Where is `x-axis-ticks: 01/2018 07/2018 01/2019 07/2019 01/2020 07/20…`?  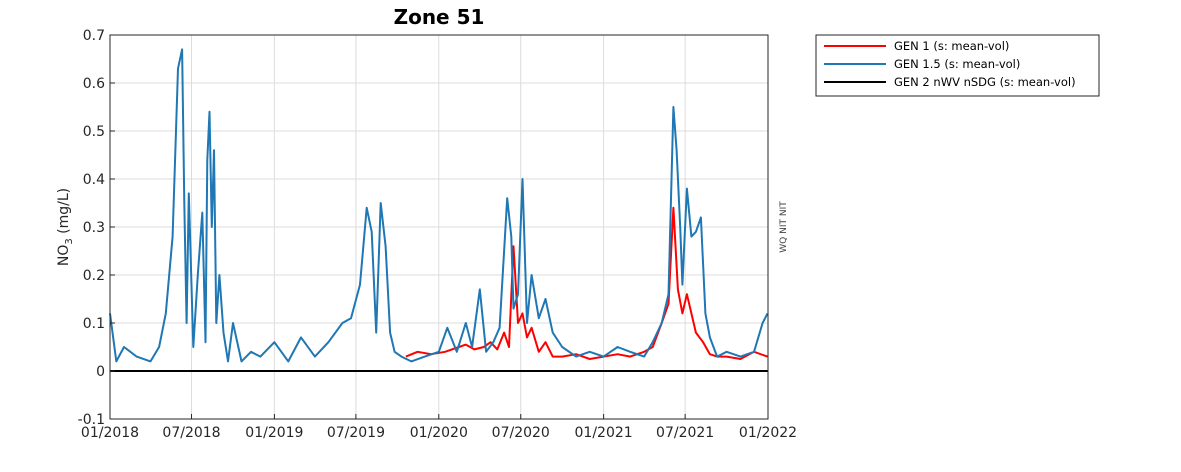 x-axis-ticks: 01/2018 07/2018 01/2019 07/2019 01/2020 07/20… is located at coordinates (439, 427).